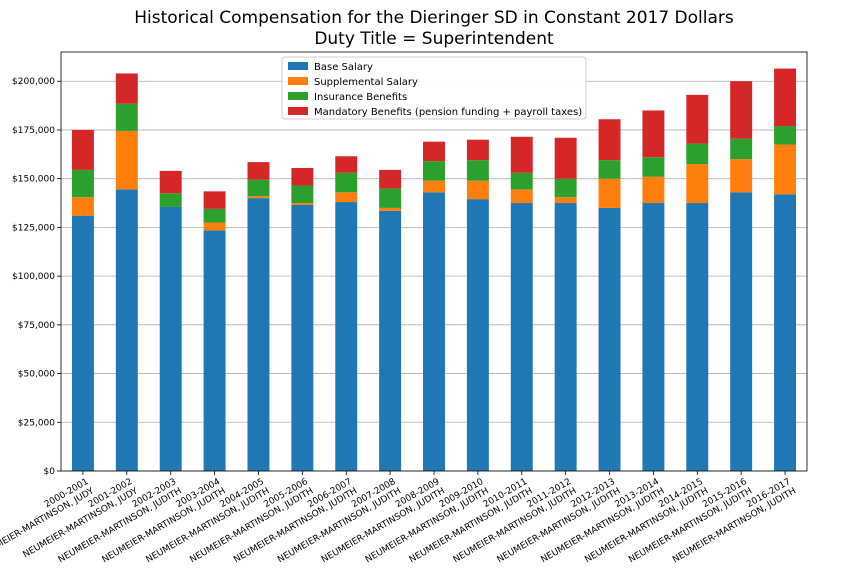 This screenshot has height=576, width=864. What do you see at coordinates (434, 39) in the screenshot?
I see `chart-subtitle: Duty Title = Superintendent` at bounding box center [434, 39].